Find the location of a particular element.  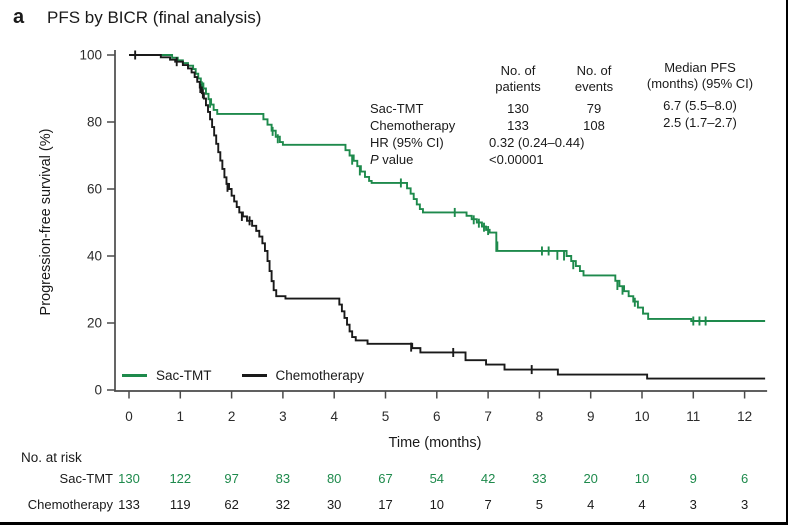

risk-count: 5 is located at coordinates (539, 504).